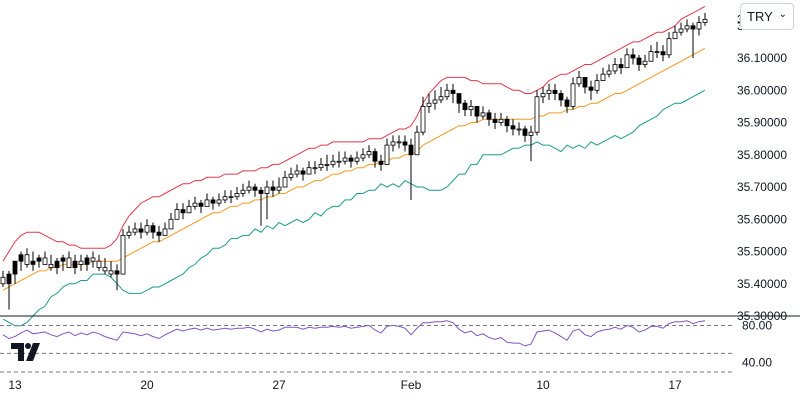  What do you see at coordinates (762, 187) in the screenshot?
I see `price-tick-label: 35.70000` at bounding box center [762, 187].